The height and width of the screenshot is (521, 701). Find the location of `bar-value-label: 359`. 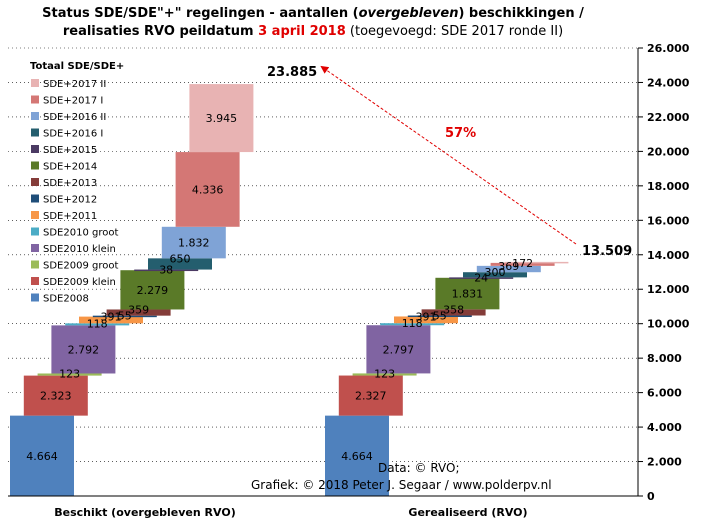

bar-value-label: 359 is located at coordinates (138, 309).